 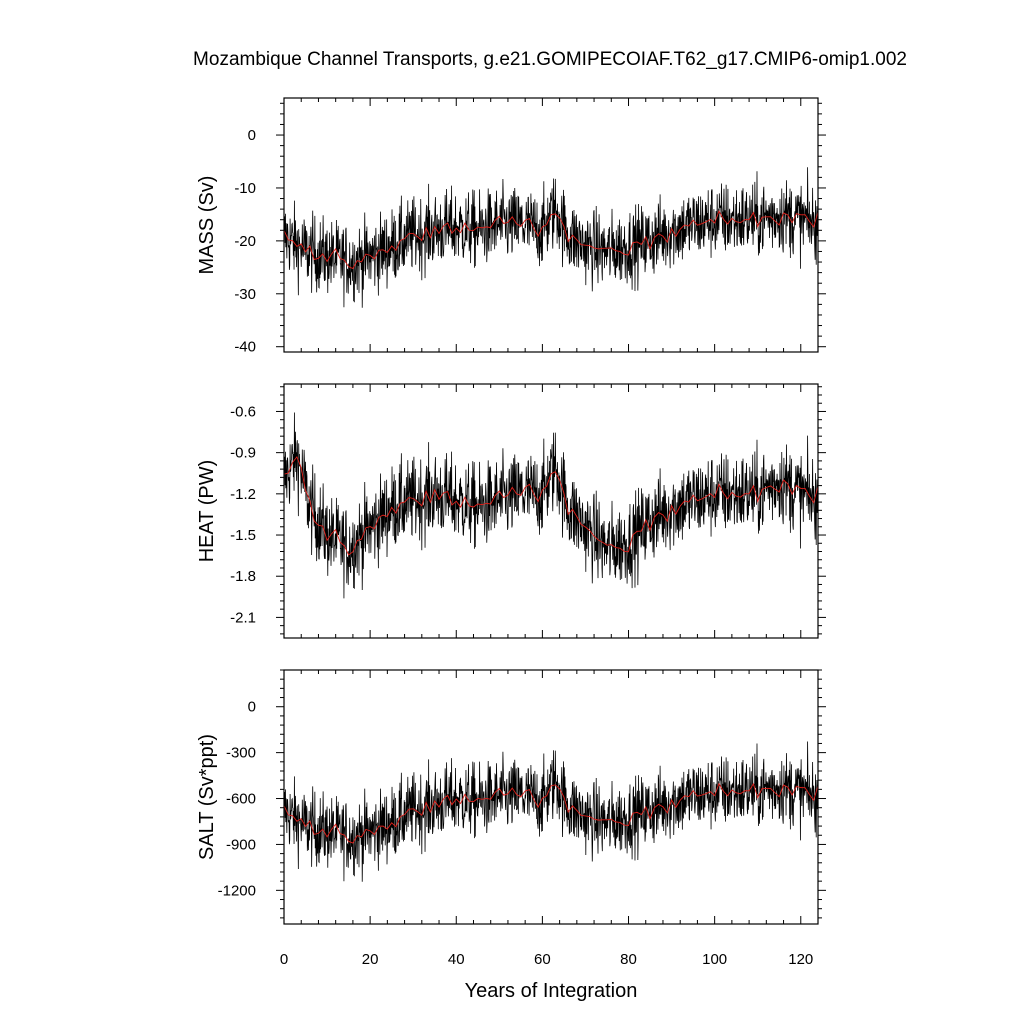 What do you see at coordinates (628, 959) in the screenshot?
I see `x-tick-label: 80` at bounding box center [628, 959].